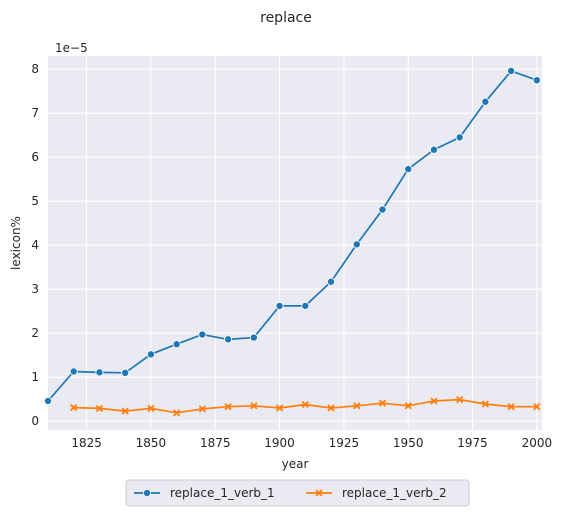 The width and height of the screenshot is (563, 515). Describe the element at coordinates (35, 113) in the screenshot. I see `y-tick-label: 7` at that location.